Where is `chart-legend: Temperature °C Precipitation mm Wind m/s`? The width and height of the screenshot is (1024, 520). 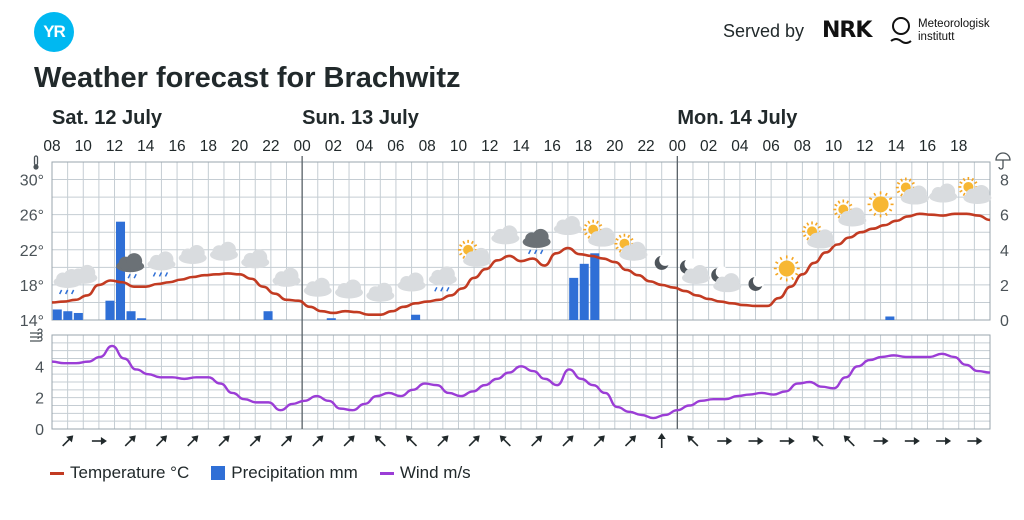
chart-legend: Temperature °C Precipitation mm Wind m/s is located at coordinates (271, 473).